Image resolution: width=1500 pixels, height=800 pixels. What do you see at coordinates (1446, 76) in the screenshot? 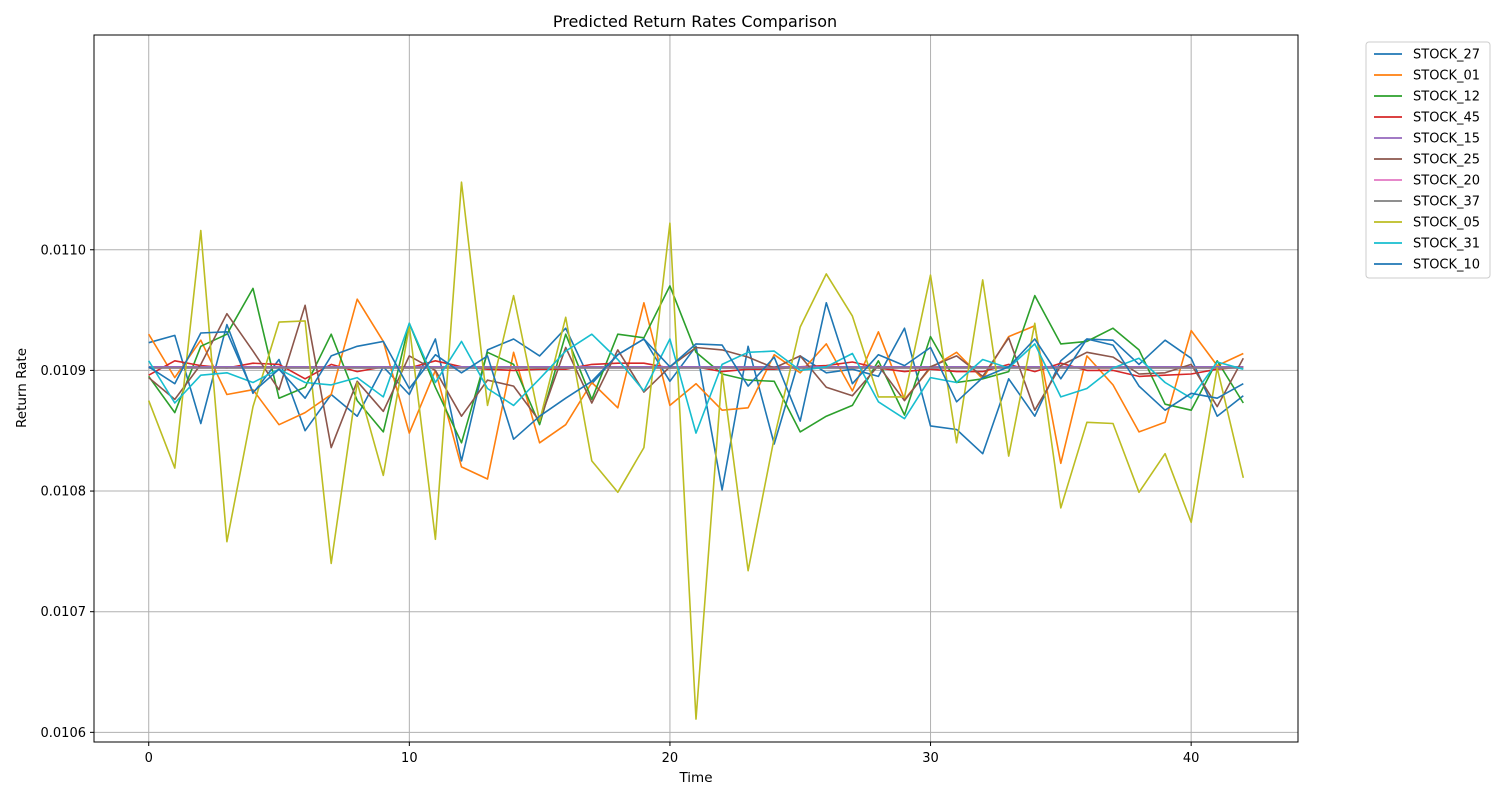
I see `legend-label: STOCK_01` at bounding box center [1446, 76].